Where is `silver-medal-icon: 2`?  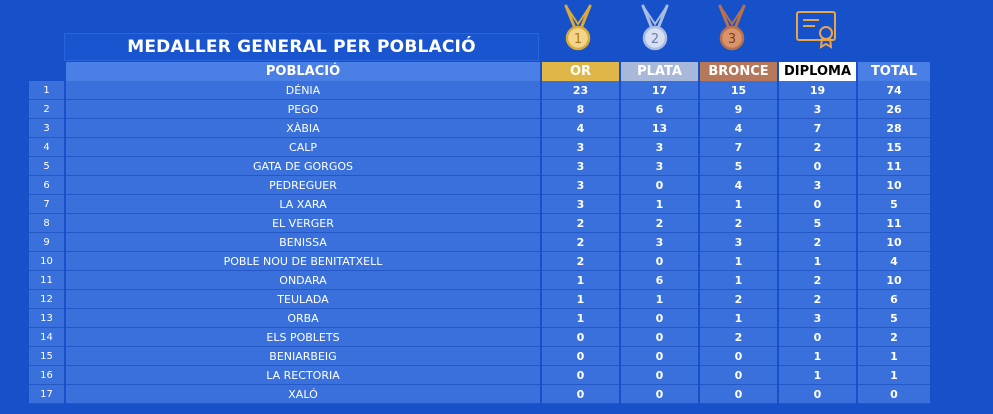 silver-medal-icon: 2 is located at coordinates (655, 28).